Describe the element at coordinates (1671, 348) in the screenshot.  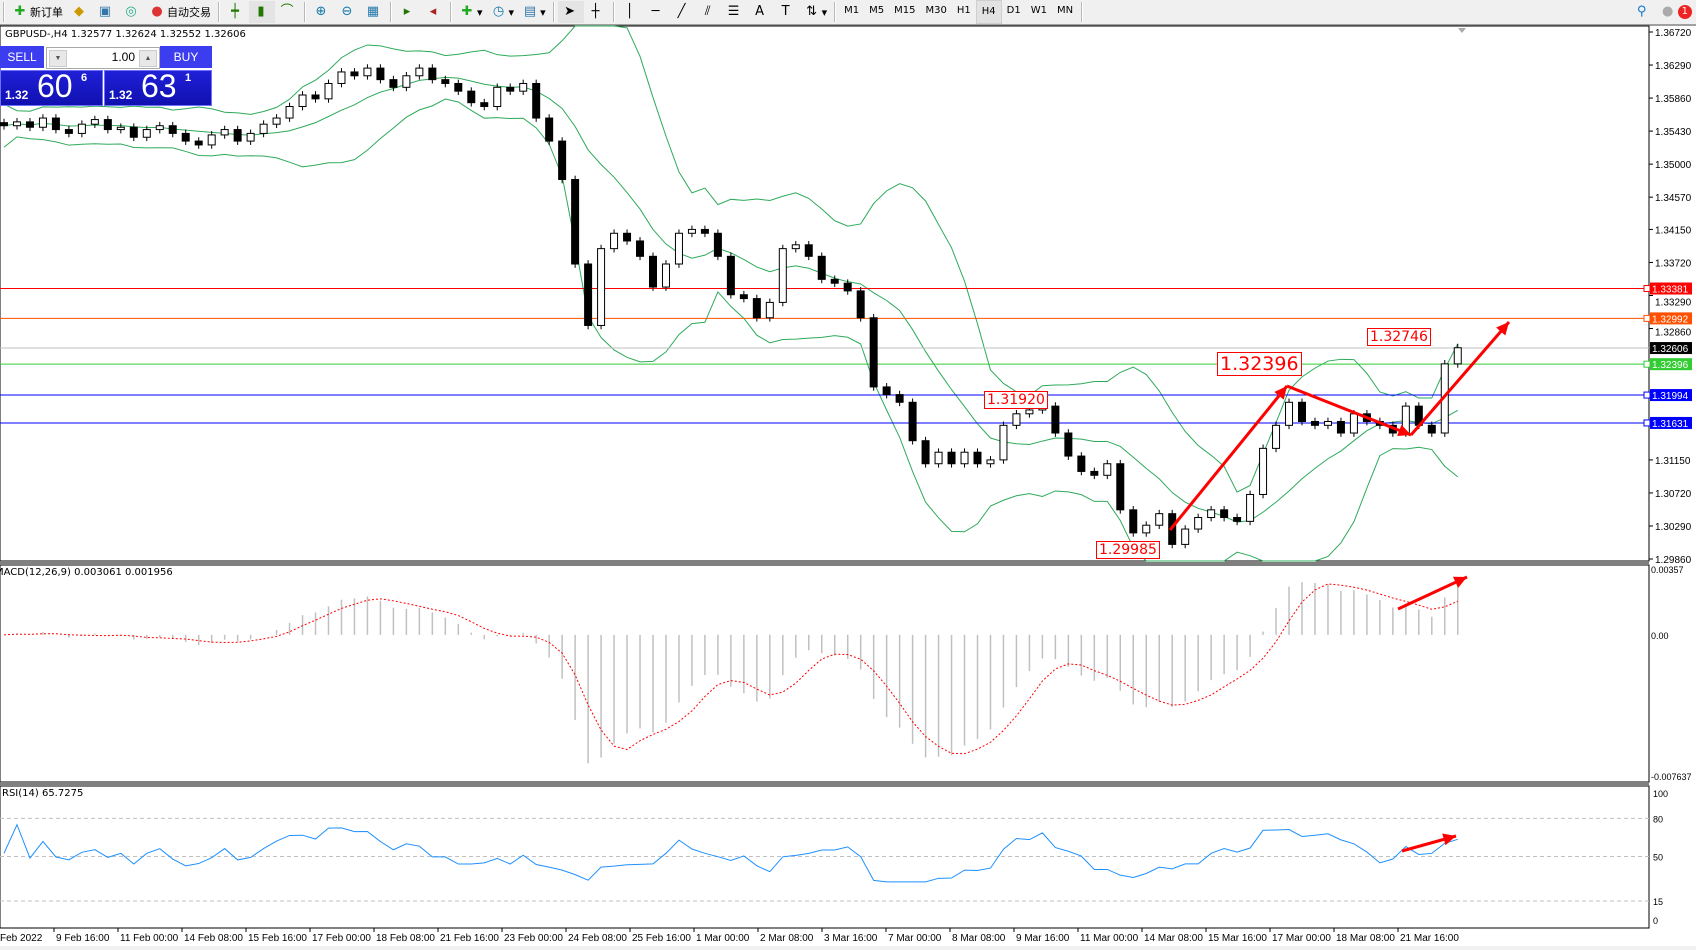
I see `current-price-tag` at that location.